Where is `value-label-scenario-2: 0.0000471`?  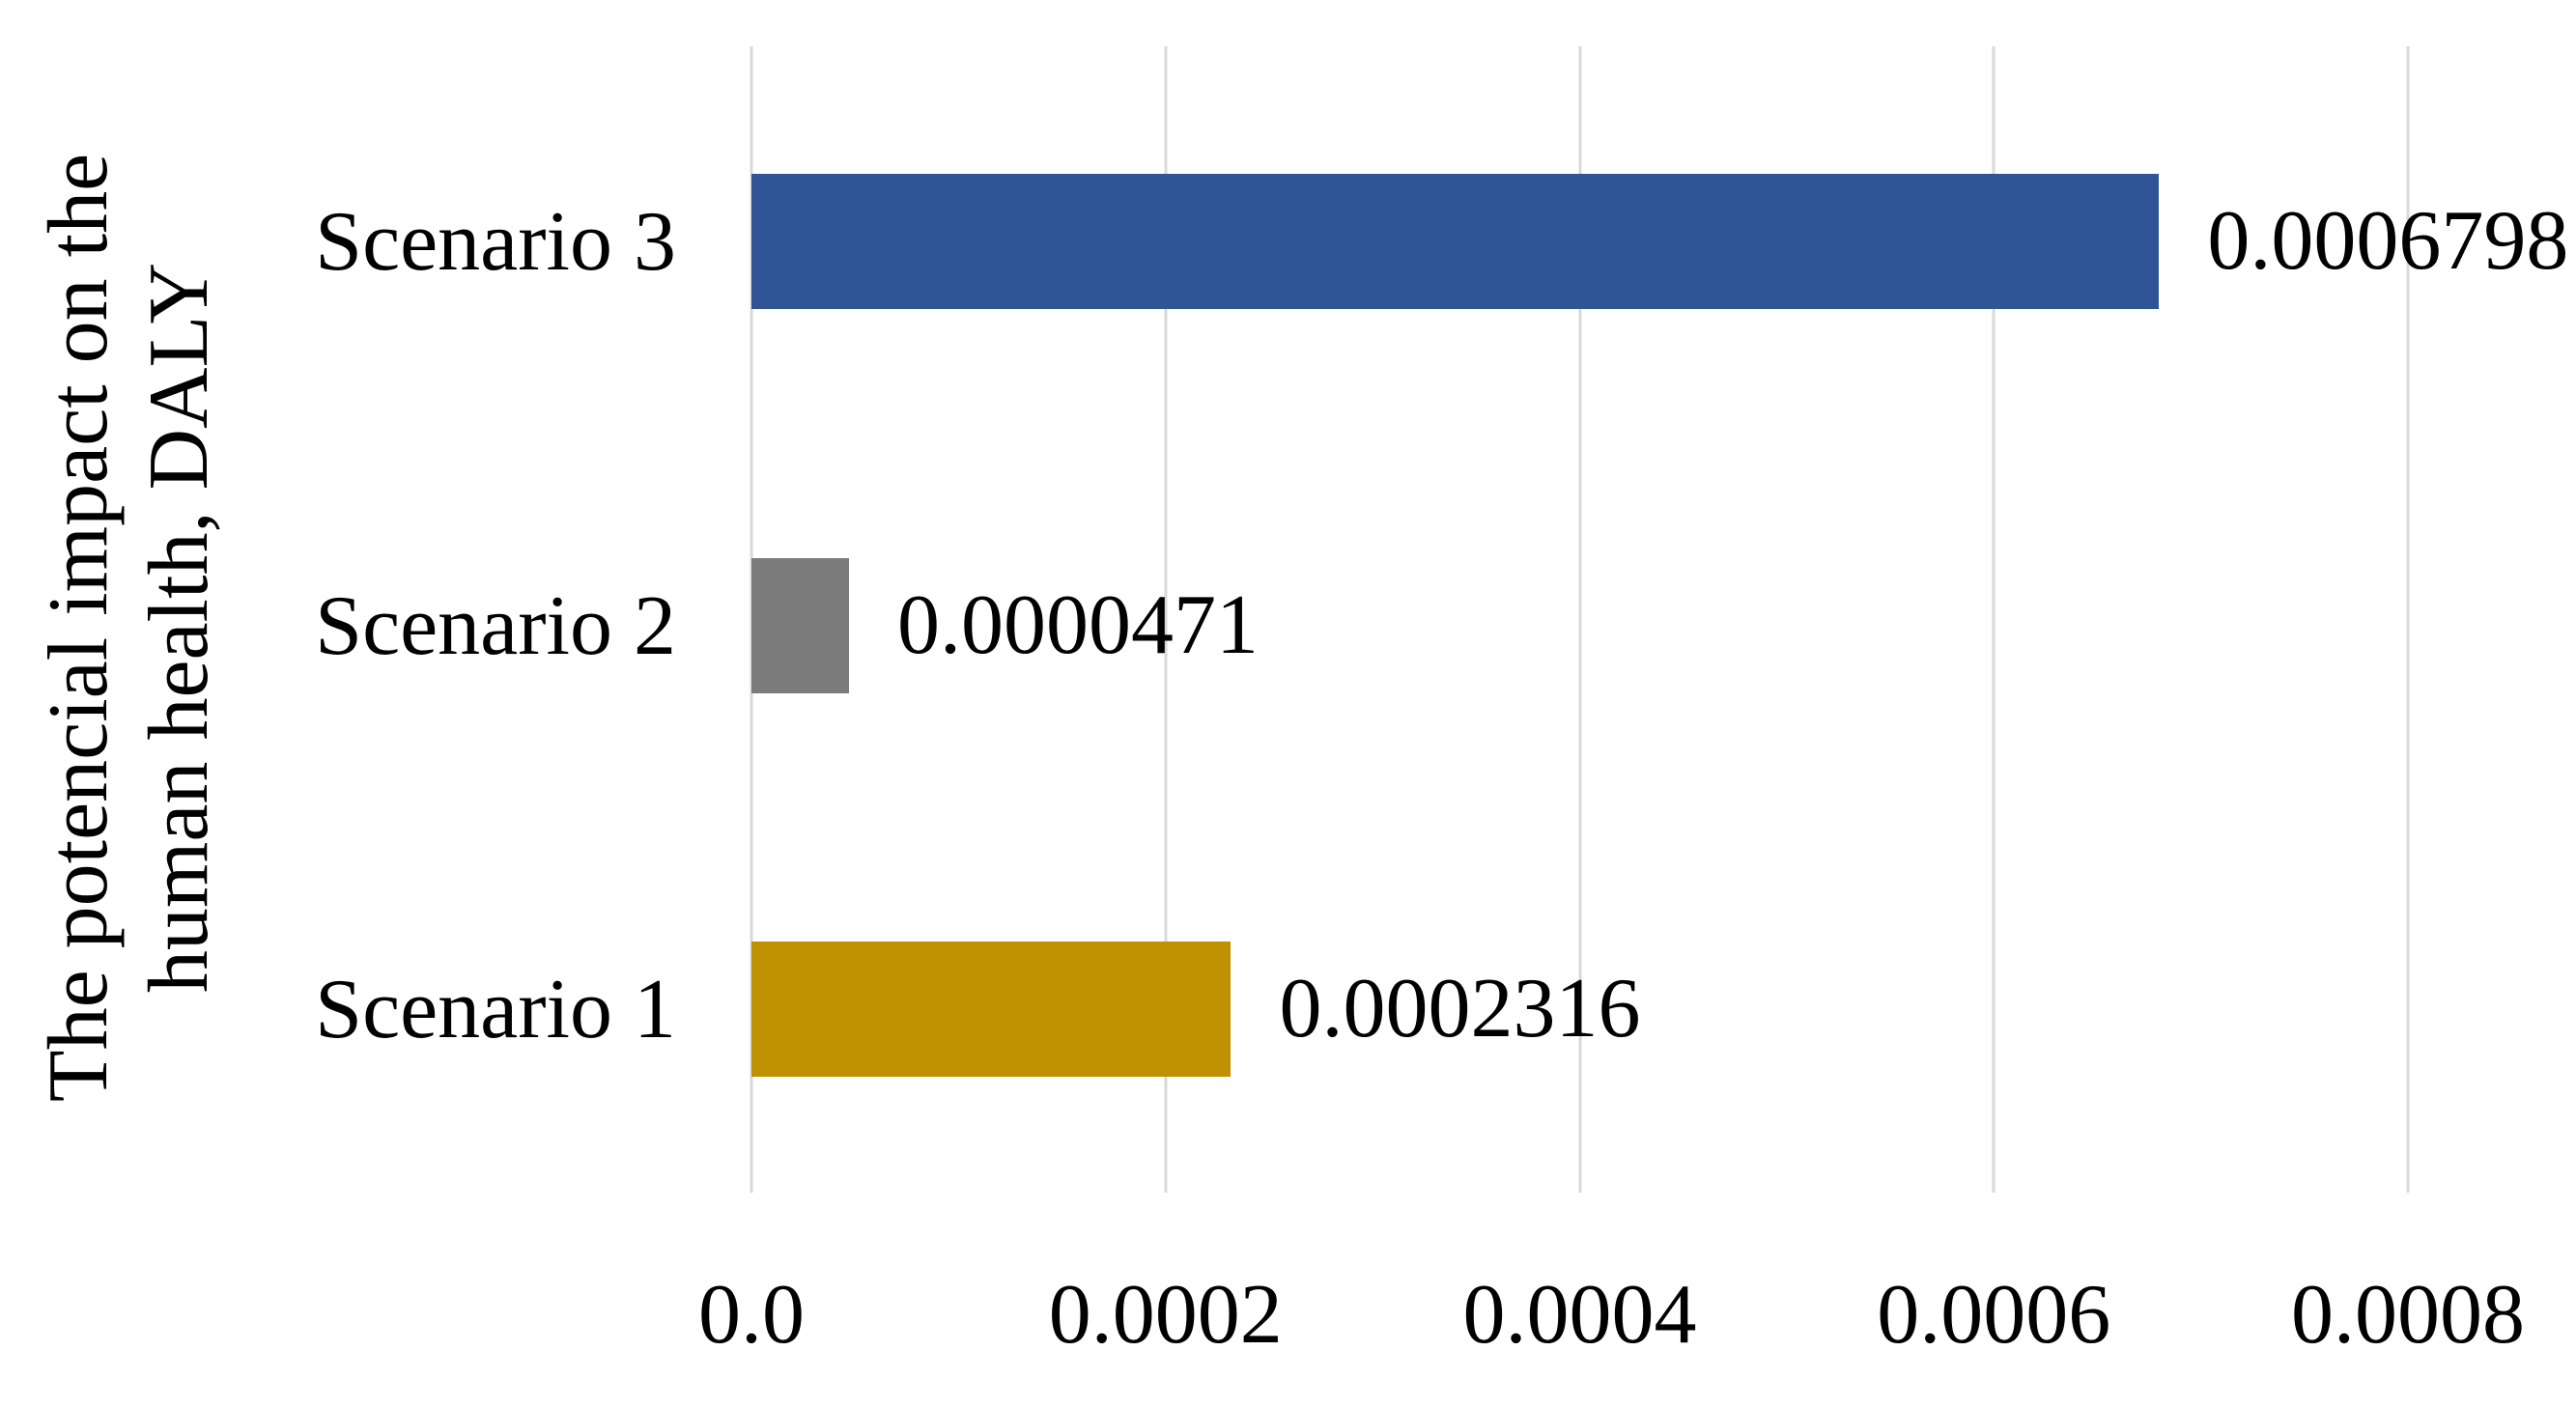 value-label-scenario-2: 0.0000471 is located at coordinates (1077, 625).